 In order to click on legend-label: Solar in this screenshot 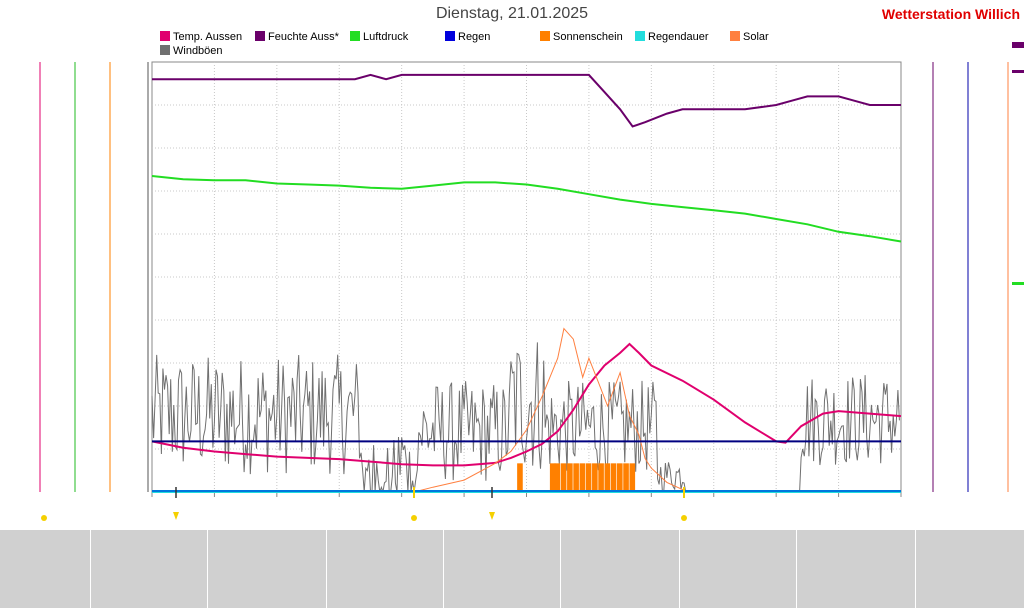, I will do `click(756, 37)`.